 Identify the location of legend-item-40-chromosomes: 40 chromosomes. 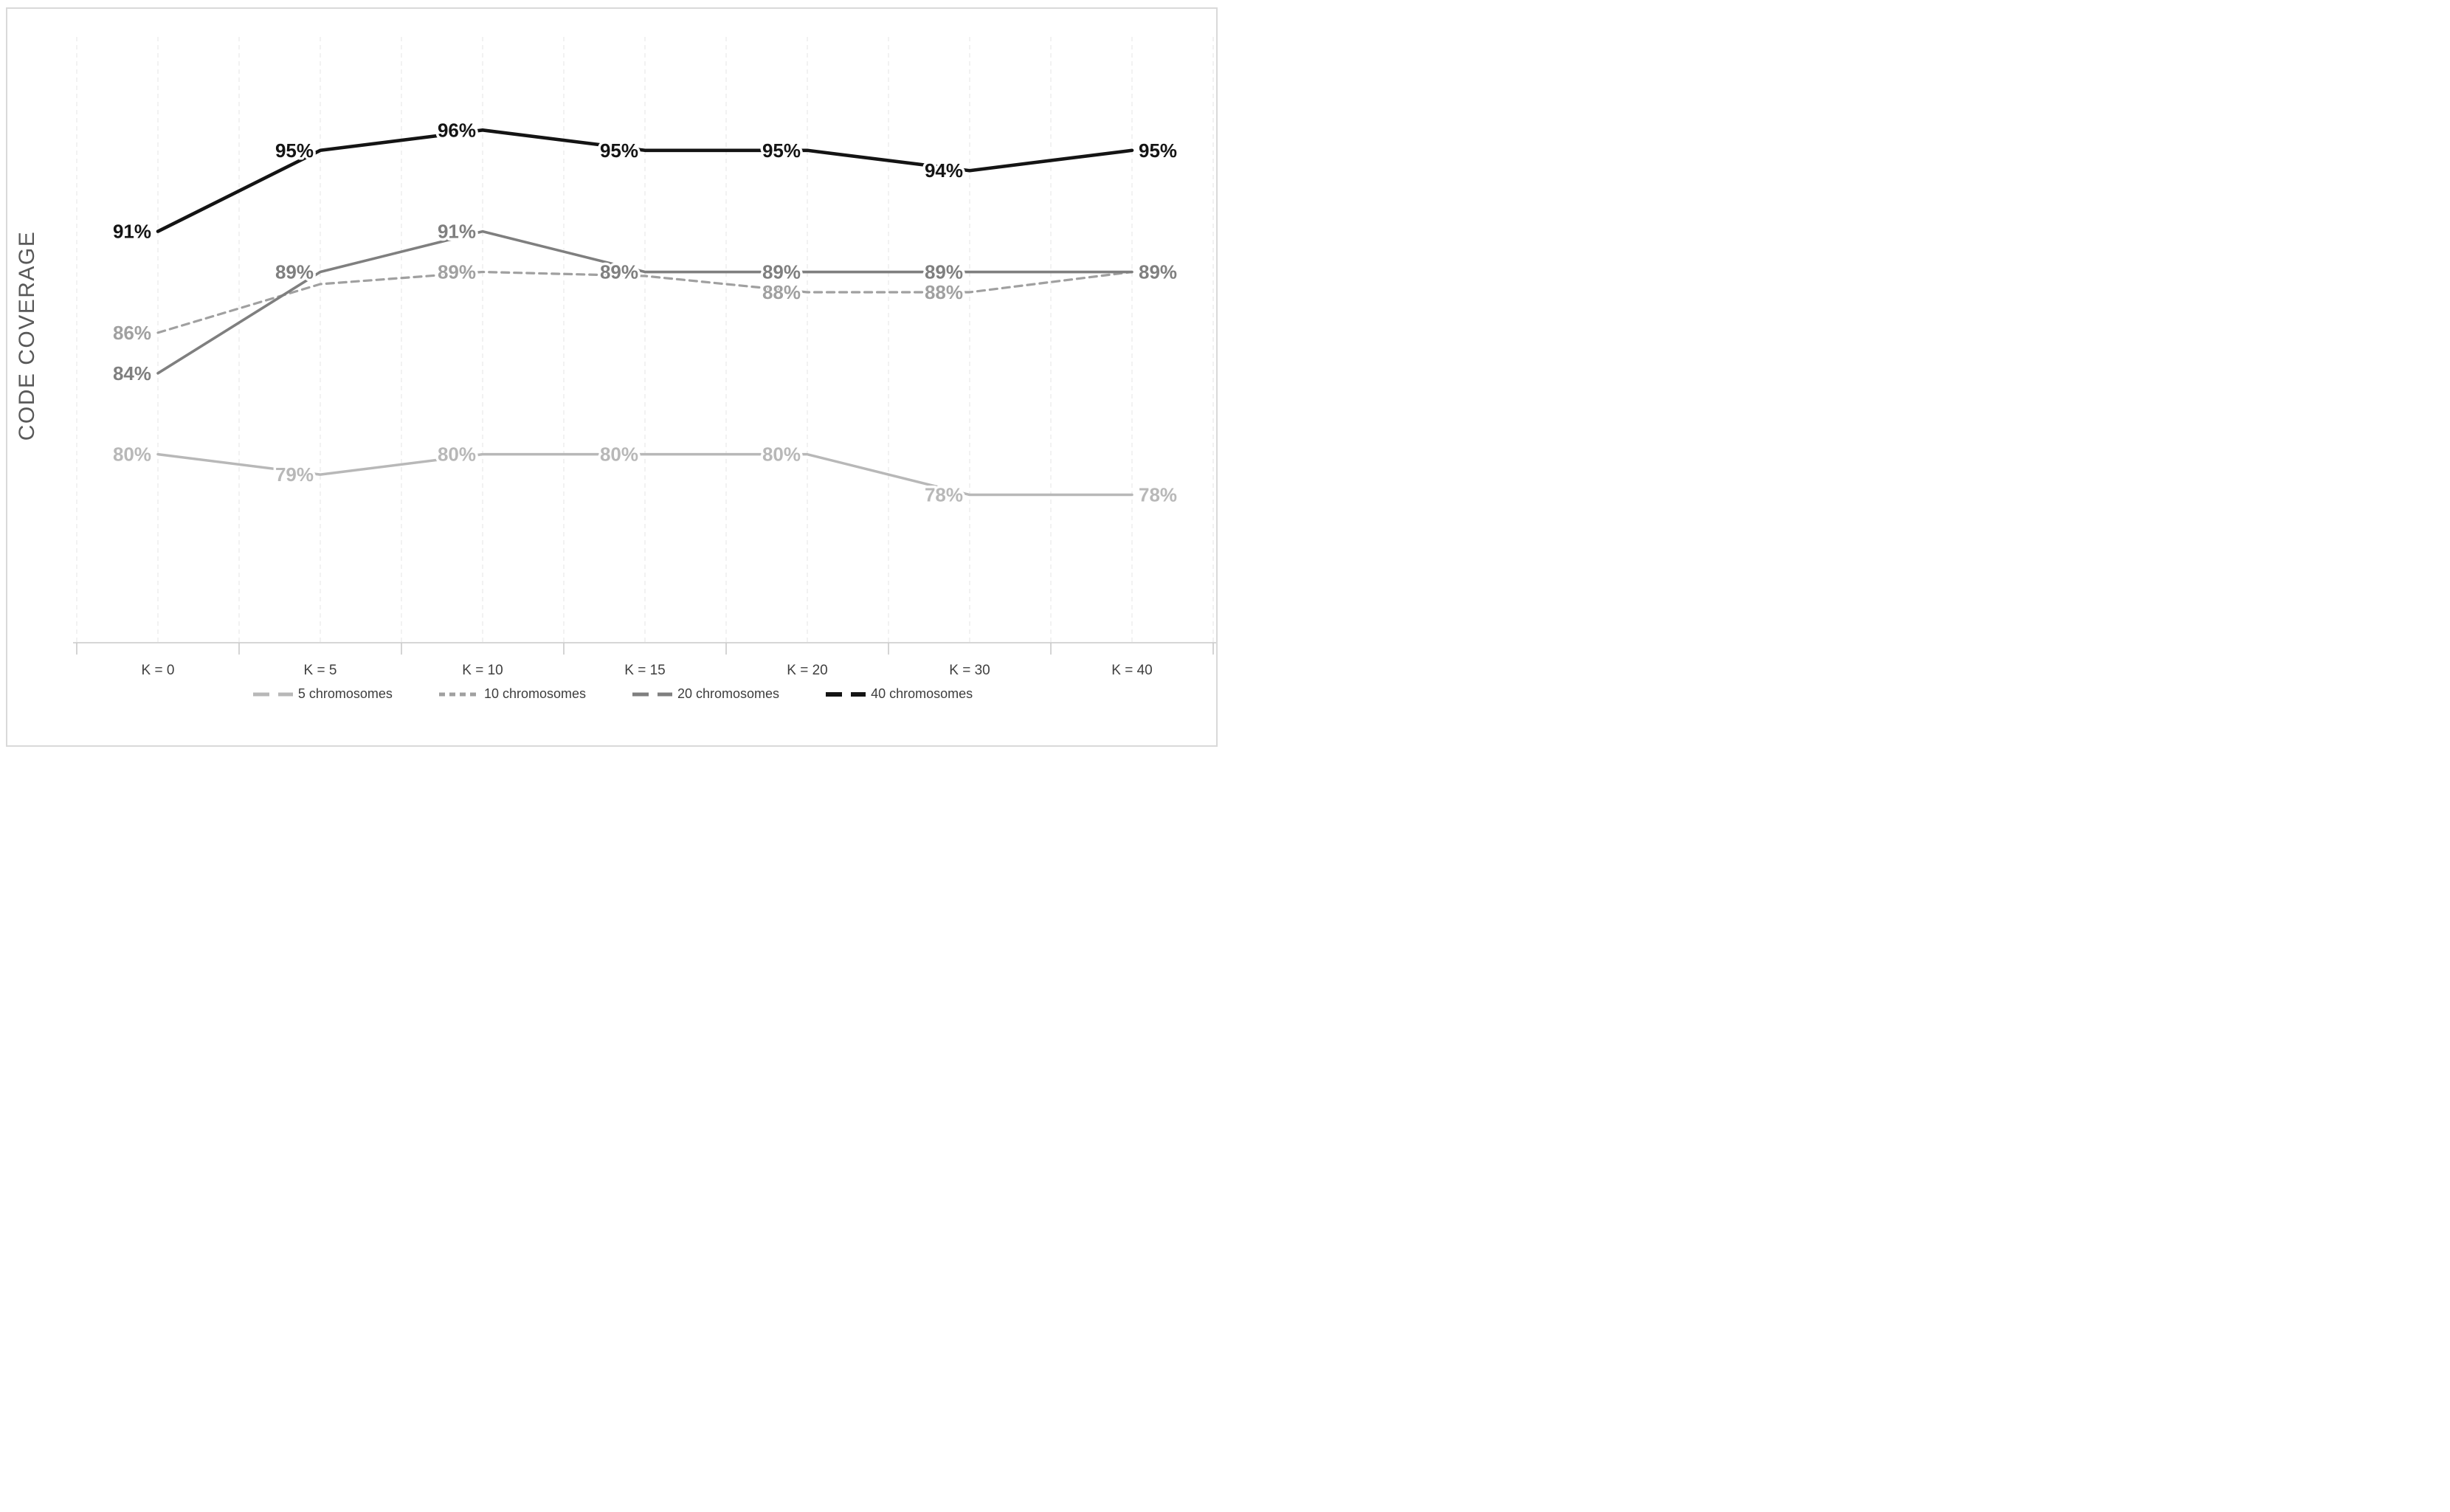
(899, 694).